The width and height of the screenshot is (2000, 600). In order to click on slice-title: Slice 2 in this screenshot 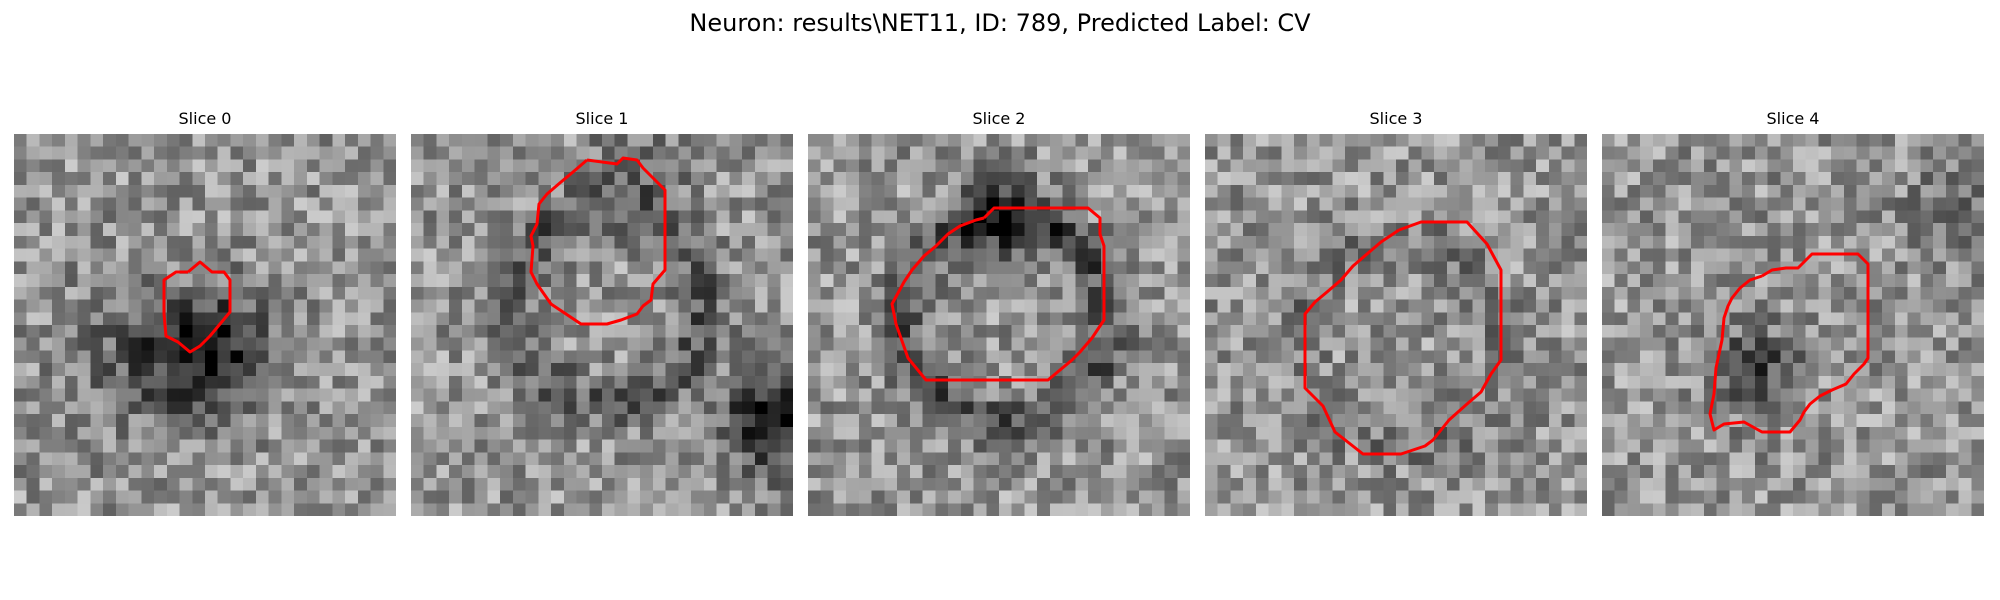, I will do `click(999, 118)`.